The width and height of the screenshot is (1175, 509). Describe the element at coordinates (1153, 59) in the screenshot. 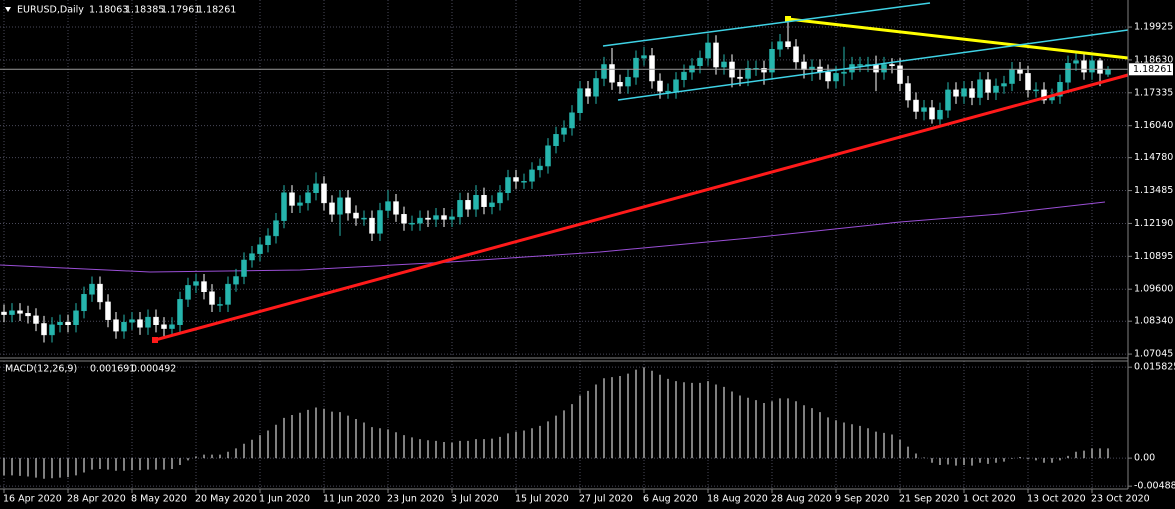

I see `y-tick-label: 1.18630` at that location.